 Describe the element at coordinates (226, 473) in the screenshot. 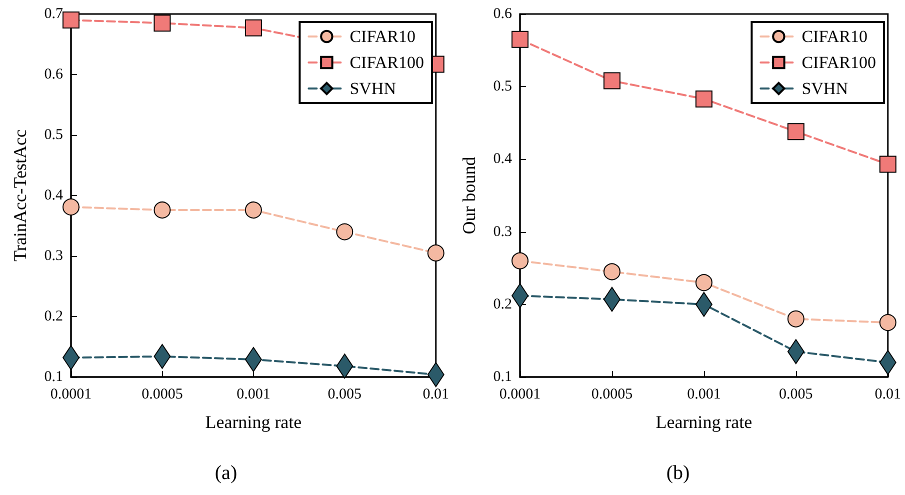

I see `text: (a)` at that location.